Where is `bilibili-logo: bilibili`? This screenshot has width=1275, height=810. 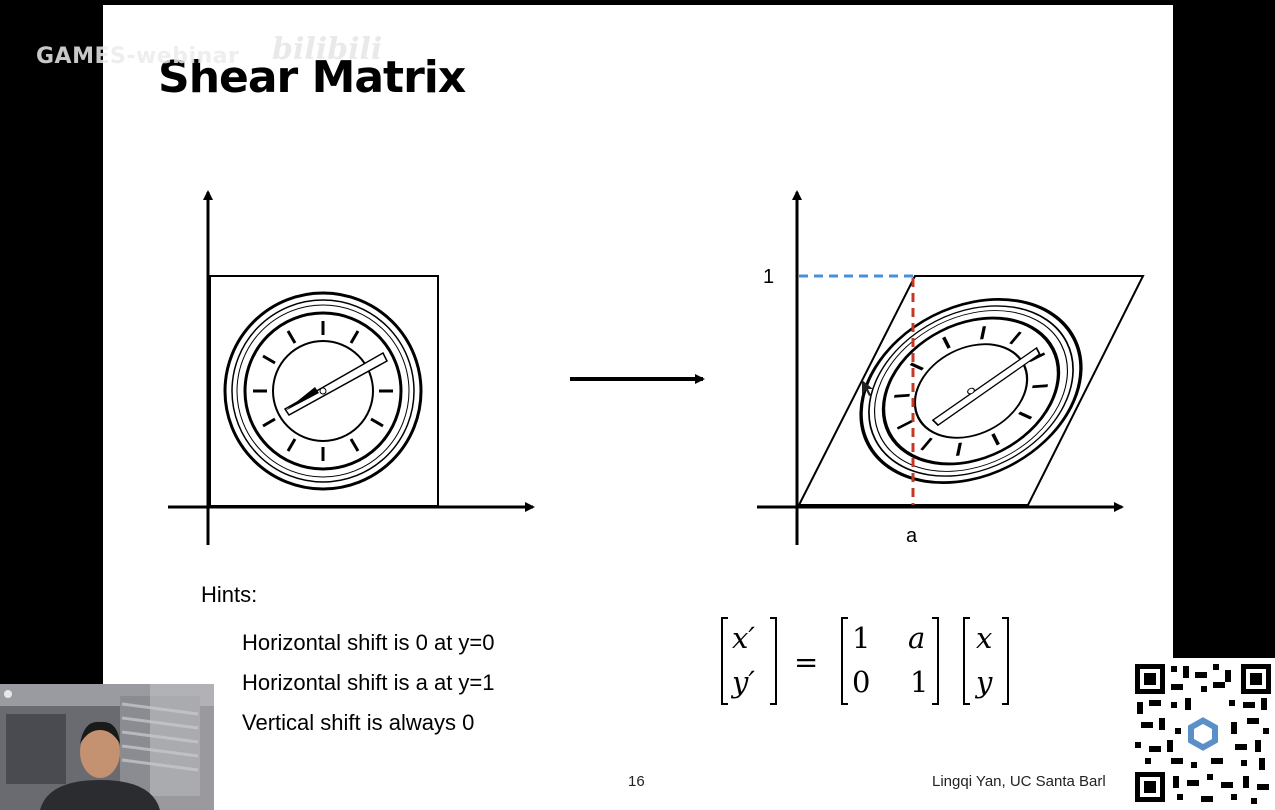 bilibili-logo: bilibili is located at coordinates (327, 49).